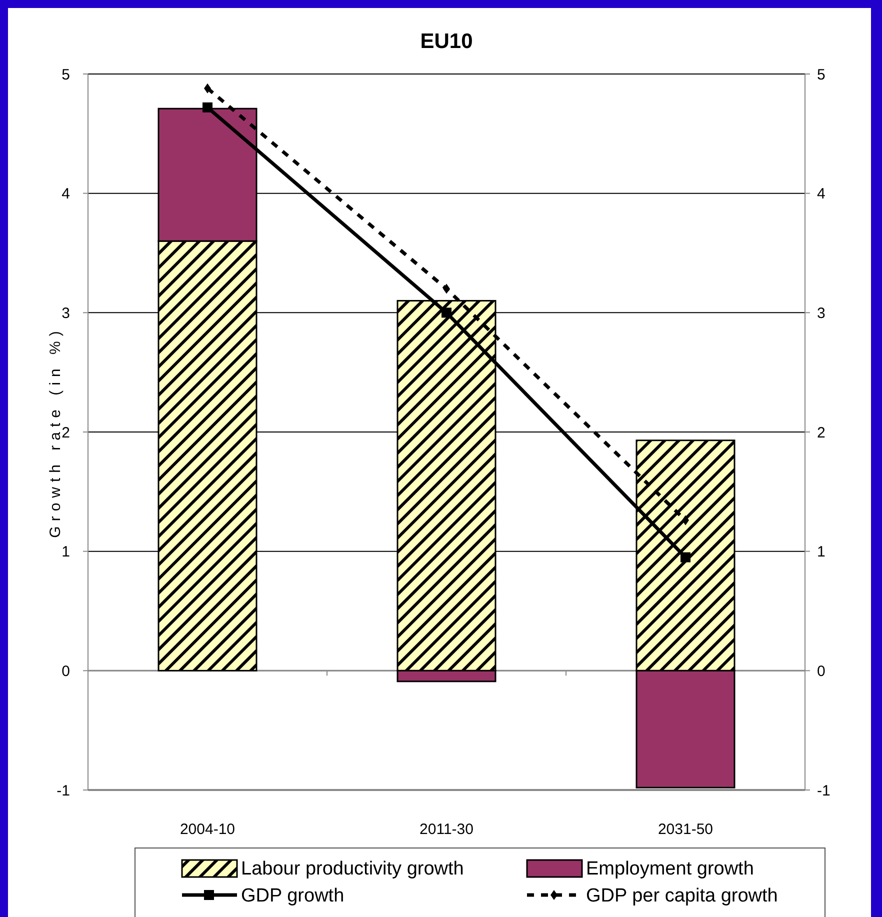  What do you see at coordinates (670, 869) in the screenshot?
I see `legend-label: Employment growth` at bounding box center [670, 869].